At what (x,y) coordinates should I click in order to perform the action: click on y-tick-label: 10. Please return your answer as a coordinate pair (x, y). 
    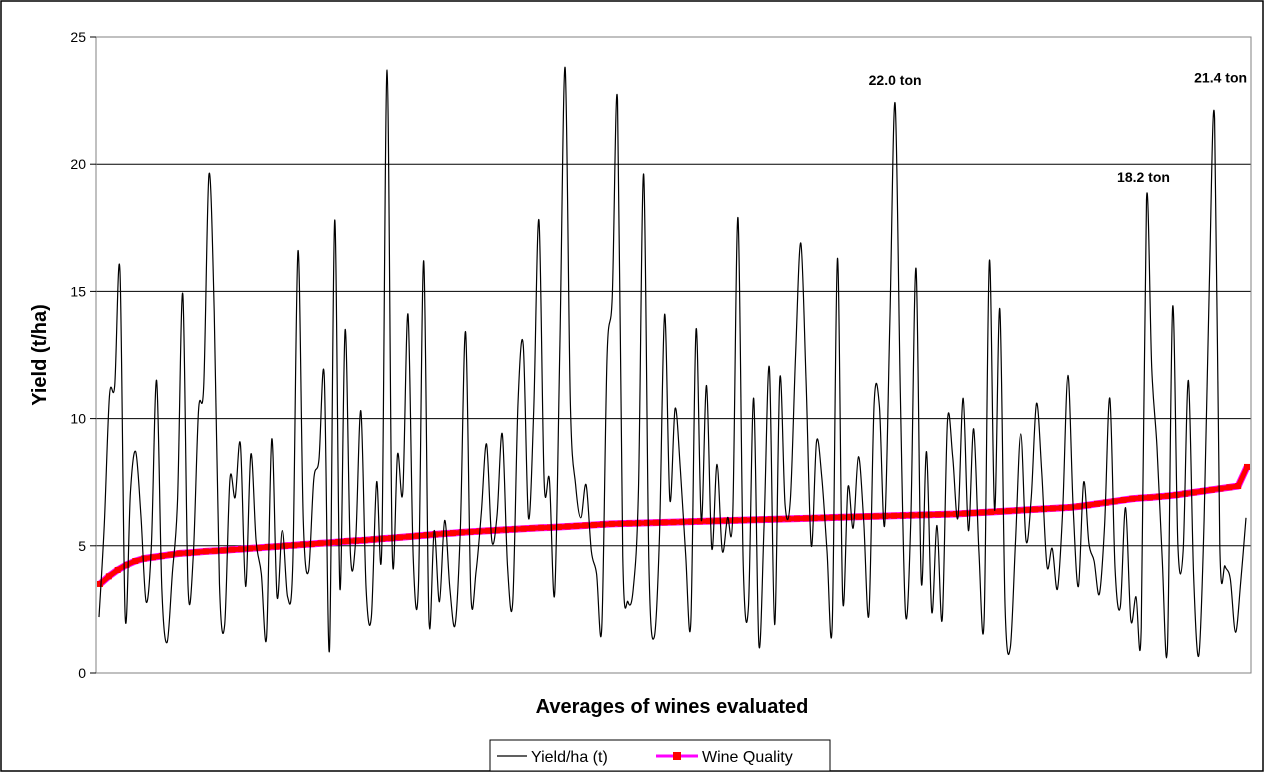
    Looking at the image, I should click on (78, 419).